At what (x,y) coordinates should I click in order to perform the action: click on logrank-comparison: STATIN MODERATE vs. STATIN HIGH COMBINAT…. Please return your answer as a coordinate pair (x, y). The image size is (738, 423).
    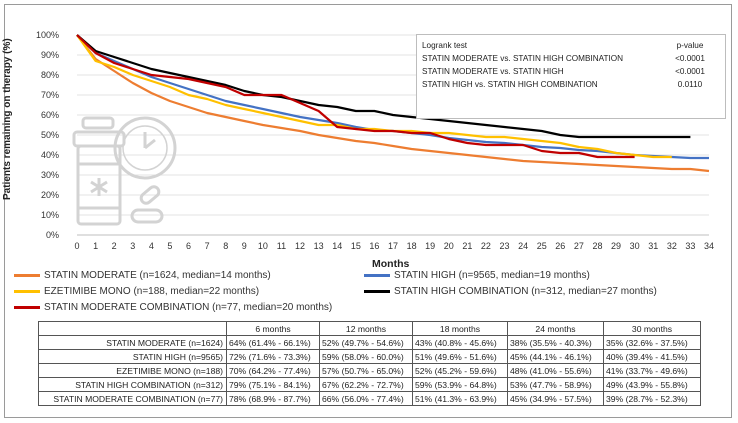
    Looking at the image, I should click on (523, 58).